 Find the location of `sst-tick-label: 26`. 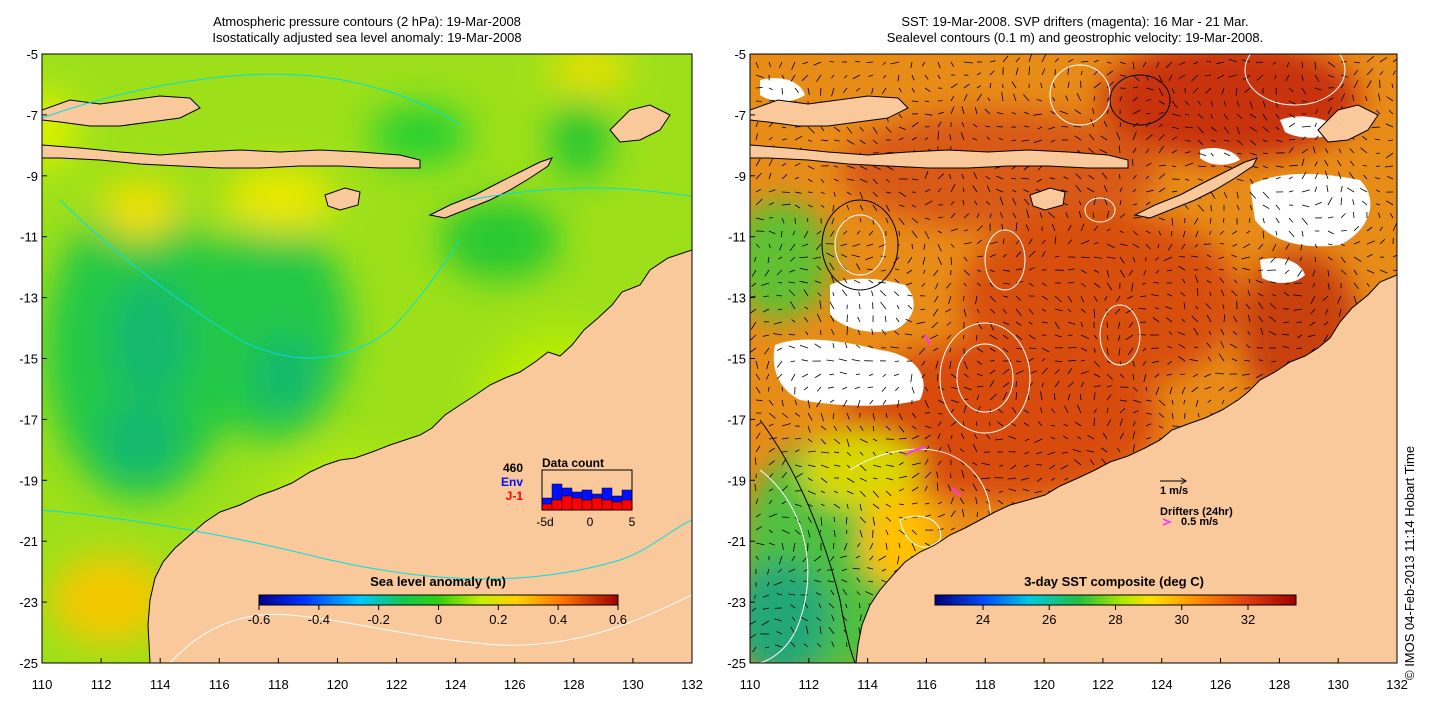

sst-tick-label: 26 is located at coordinates (1049, 619).